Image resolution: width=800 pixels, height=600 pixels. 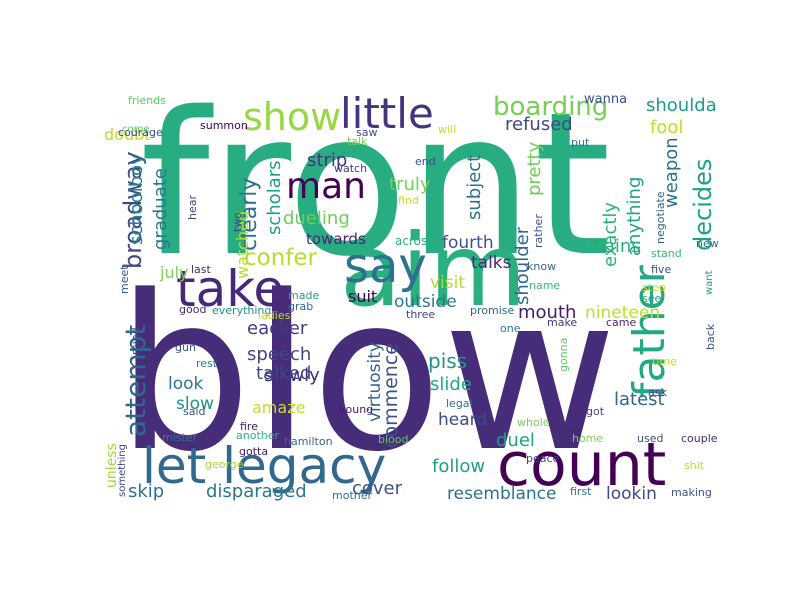 What do you see at coordinates (459, 403) in the screenshot?
I see `word-cloud-word: legal` at bounding box center [459, 403].